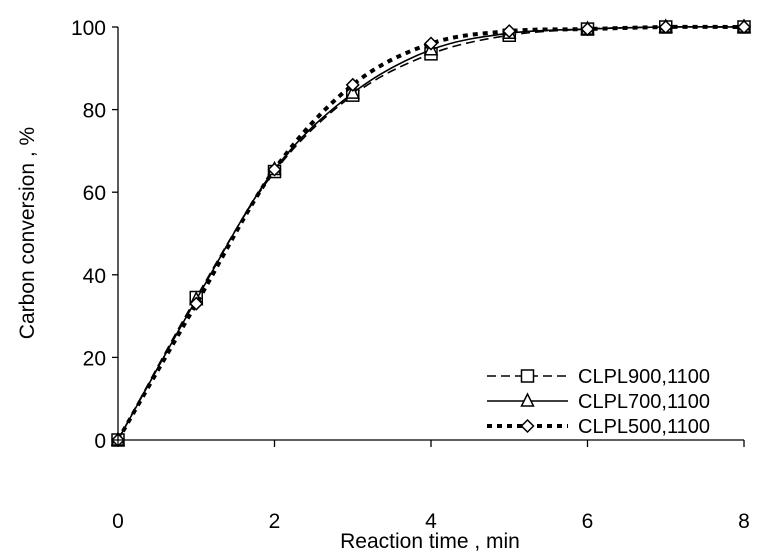 This screenshot has width=758, height=557. I want to click on legend-label: CLPL900,1100, so click(644, 377).